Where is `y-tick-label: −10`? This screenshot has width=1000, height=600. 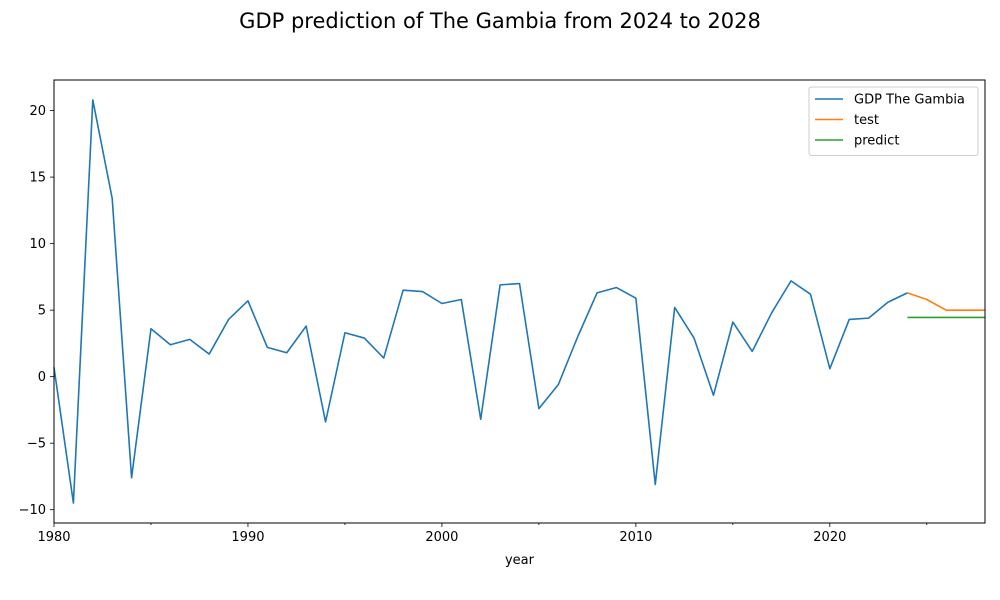
y-tick-label: −10 is located at coordinates (32, 510).